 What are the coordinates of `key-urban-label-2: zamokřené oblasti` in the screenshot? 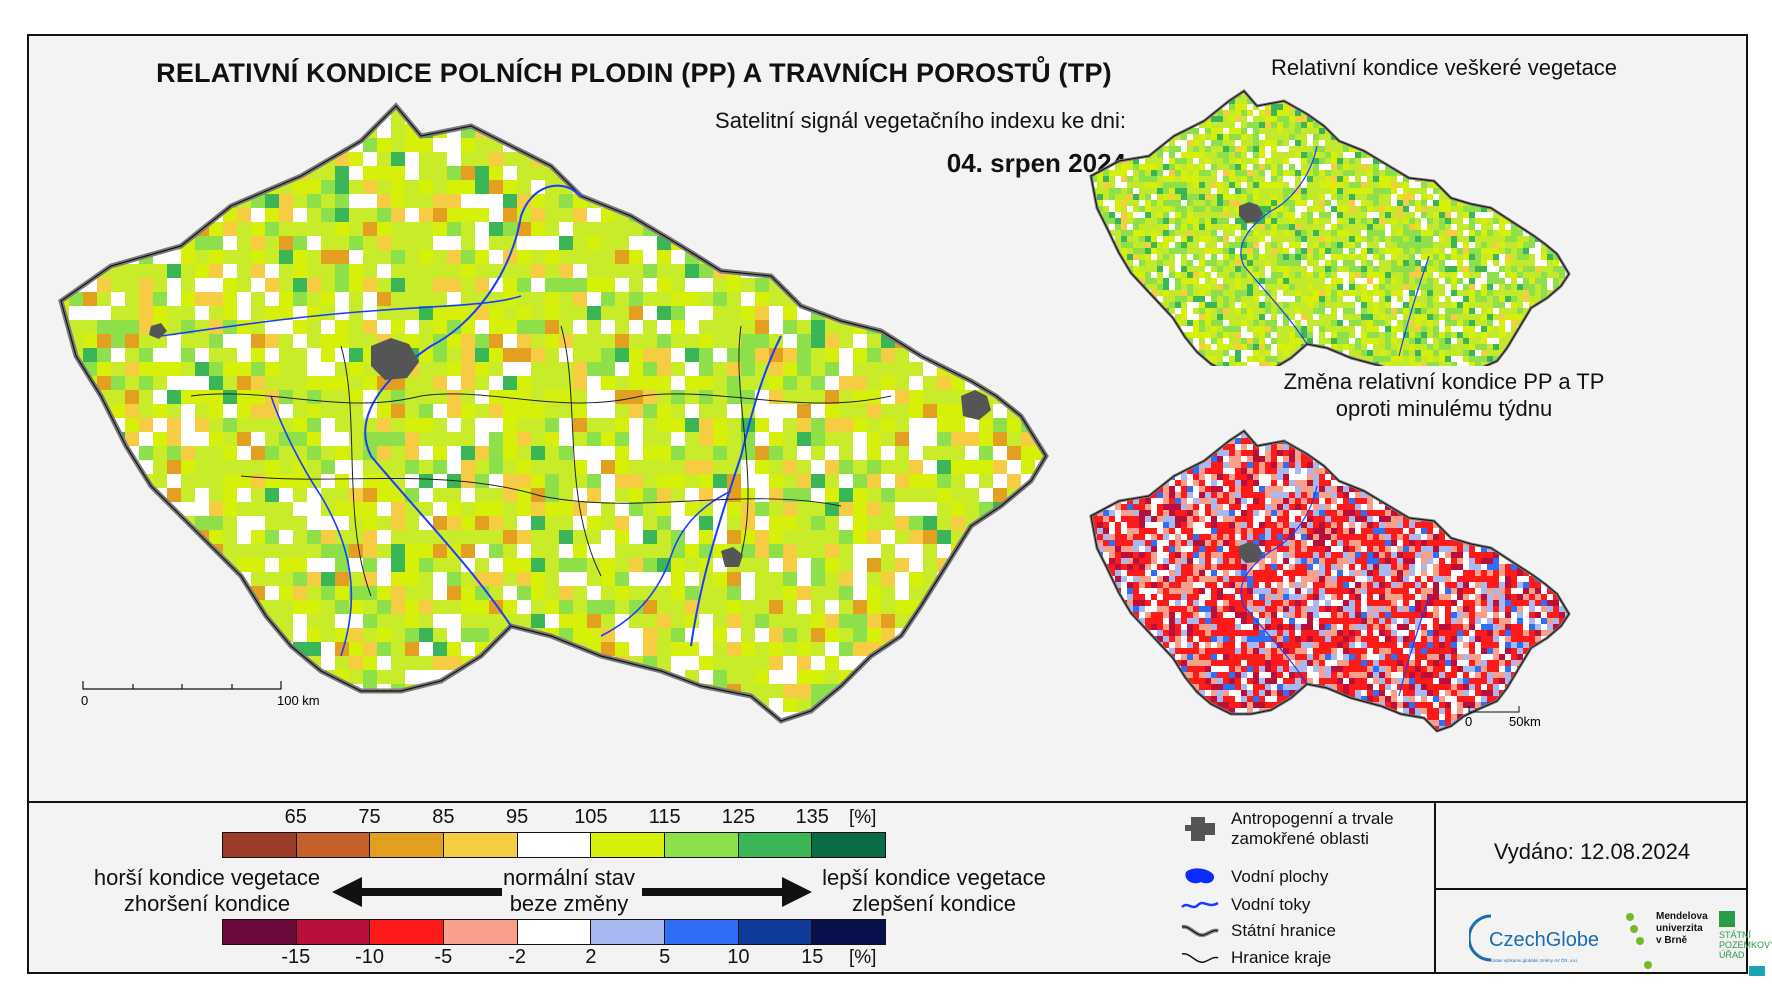 It's located at (1300, 838).